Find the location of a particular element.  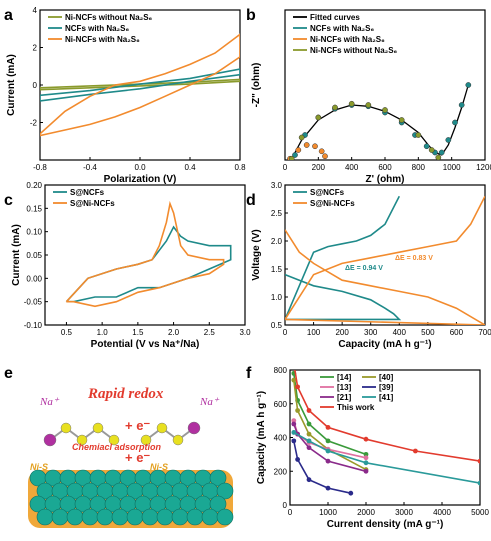

plot-frame is located at coordinates (385, 255).